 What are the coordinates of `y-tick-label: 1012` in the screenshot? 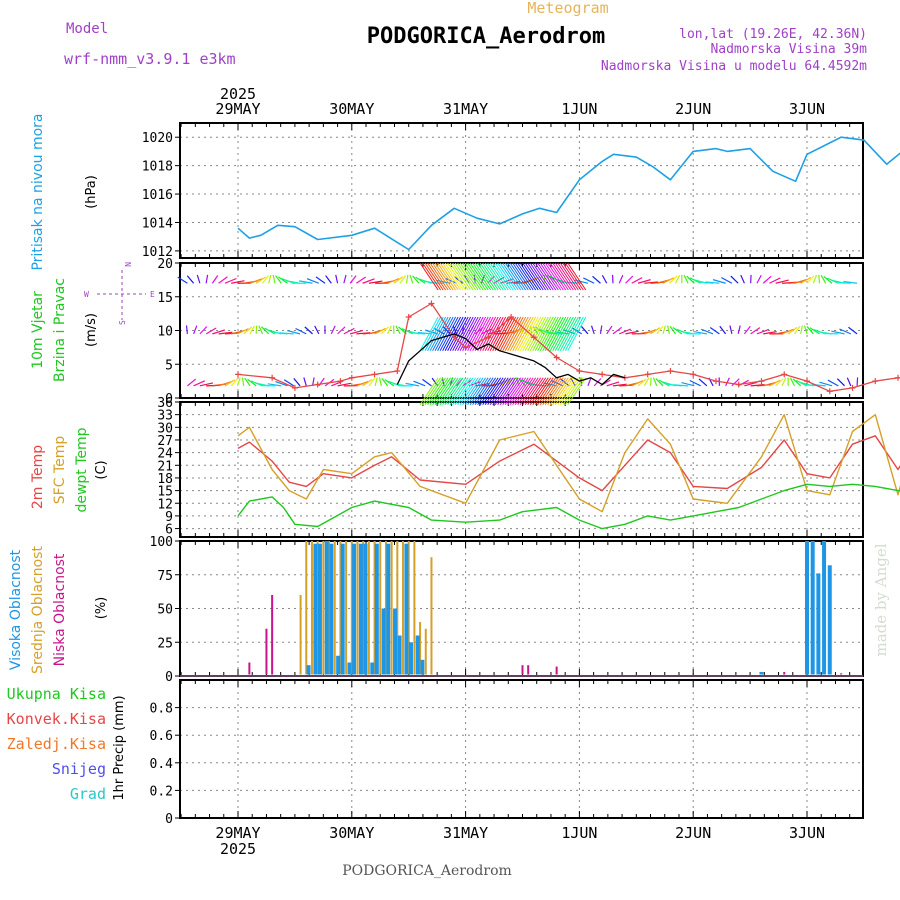 It's located at (157, 252).